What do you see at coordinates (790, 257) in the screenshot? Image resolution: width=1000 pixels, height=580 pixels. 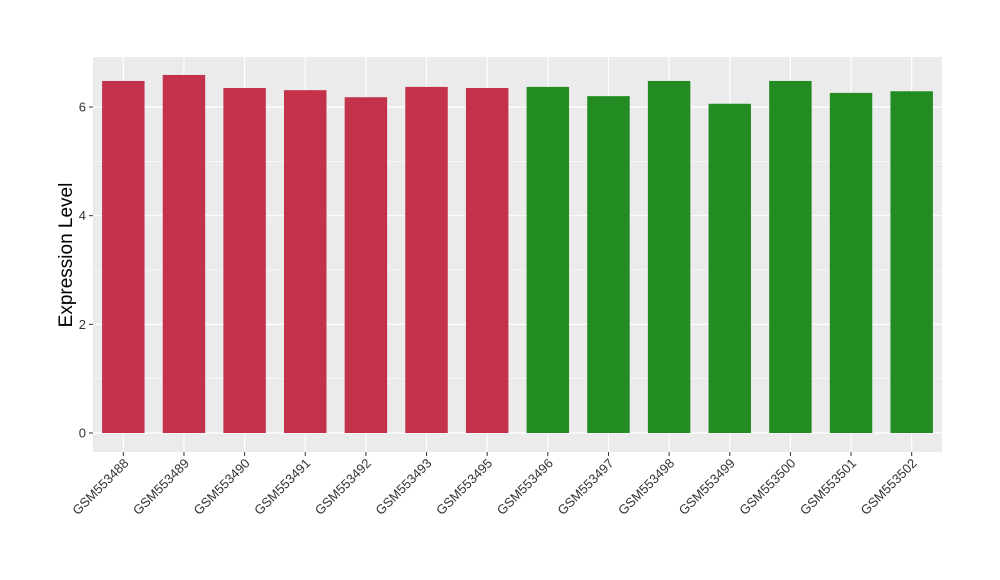 I see `bar-GSM553500` at bounding box center [790, 257].